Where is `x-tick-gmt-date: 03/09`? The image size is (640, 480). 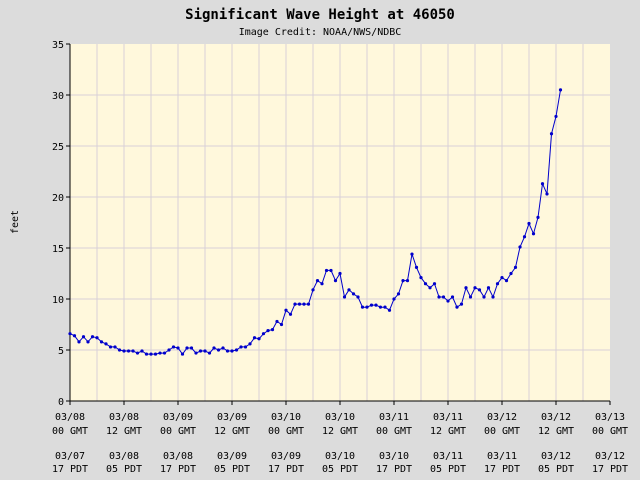 x-tick-gmt-date: 03/09 is located at coordinates (232, 417).